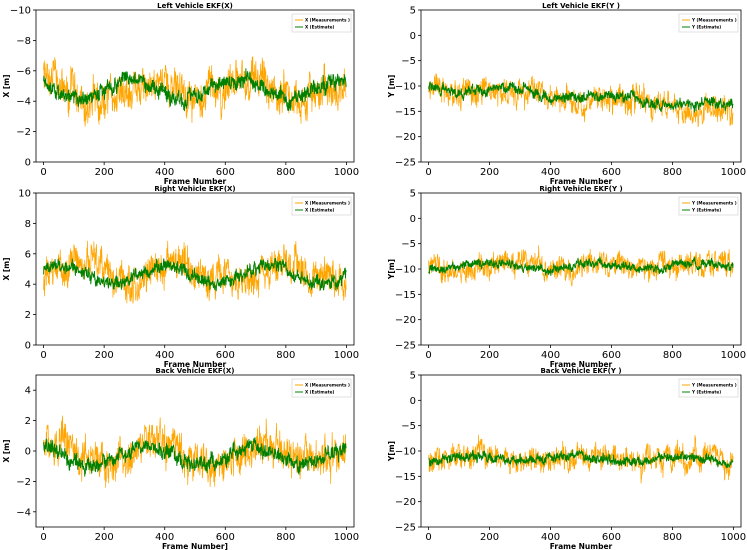 The width and height of the screenshot is (747, 550). What do you see at coordinates (580, 371) in the screenshot?
I see `subplot-title: Back Vehicle EKF(Y )` at bounding box center [580, 371].